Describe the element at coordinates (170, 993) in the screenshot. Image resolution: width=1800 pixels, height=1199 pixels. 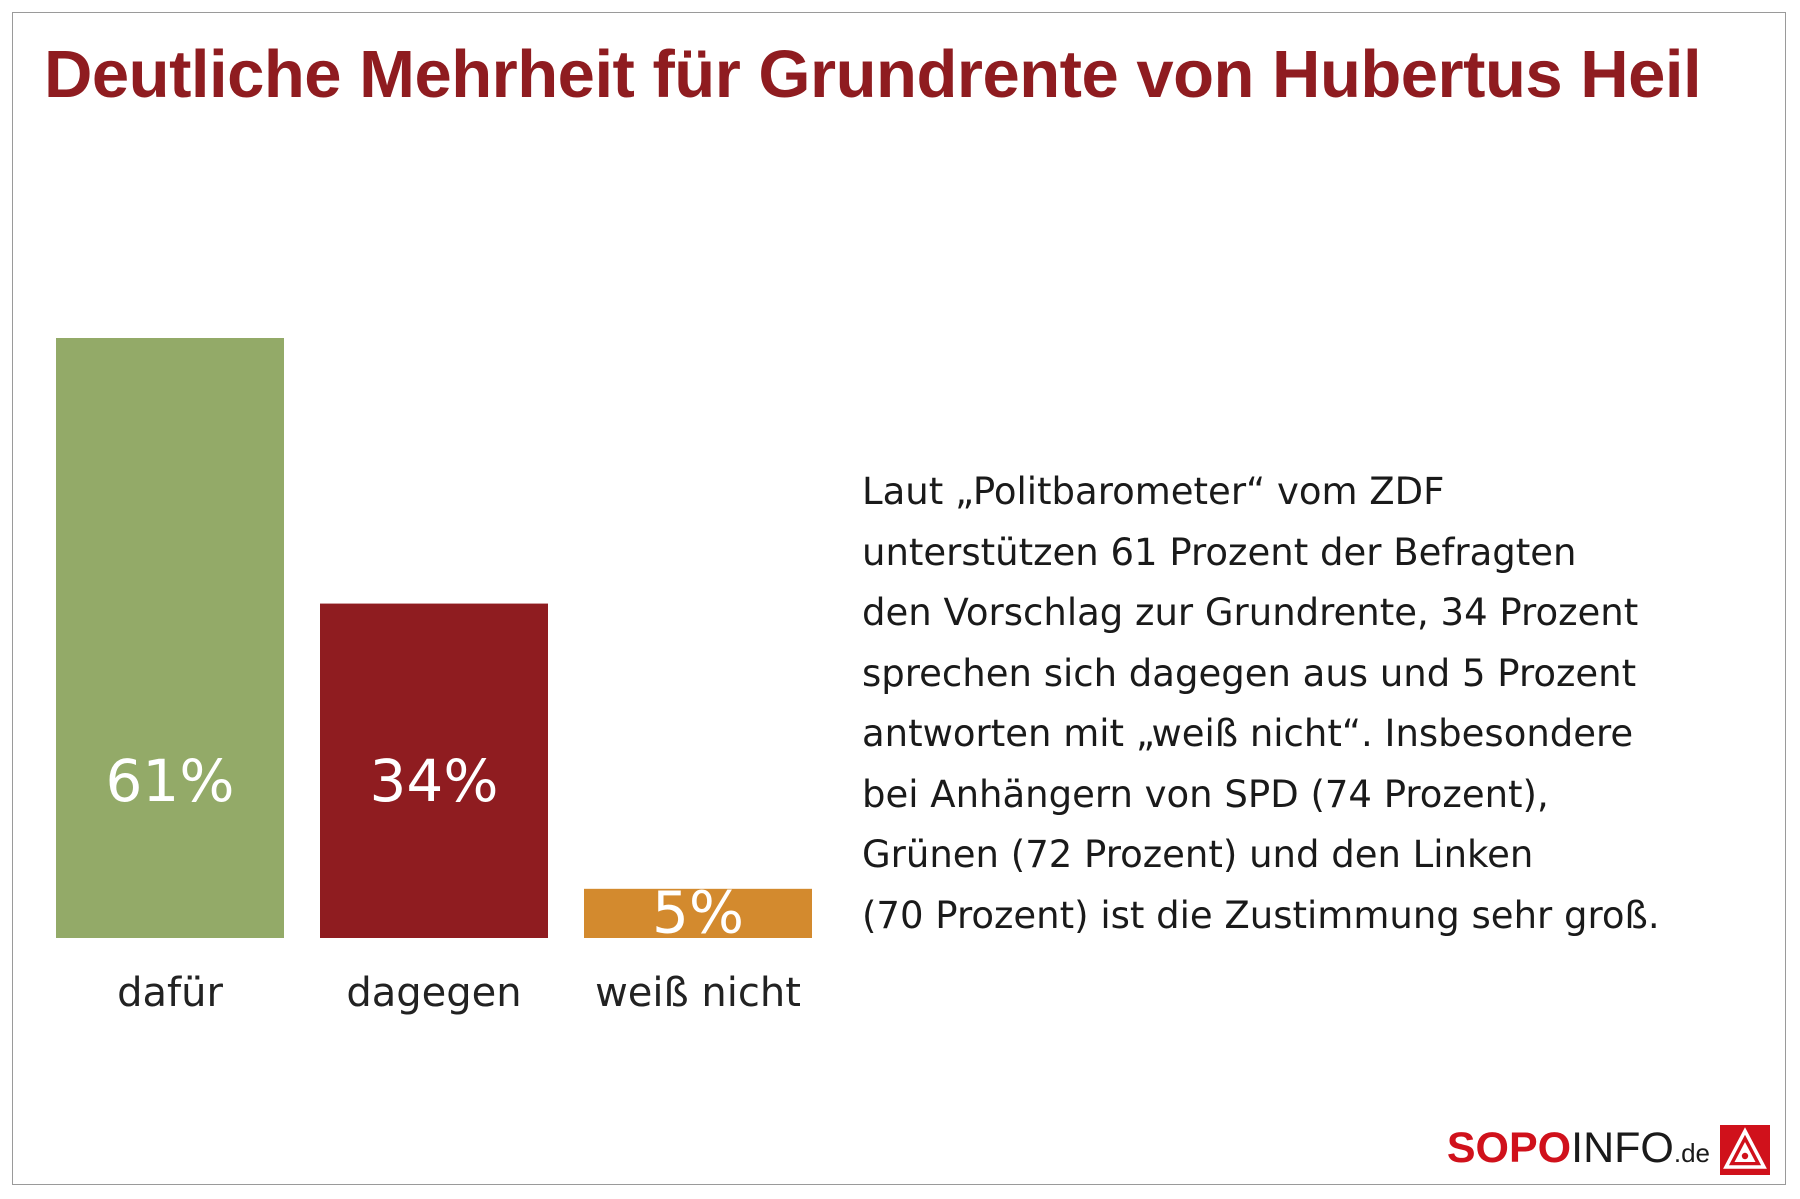
I see `category-label: dafür` at that location.